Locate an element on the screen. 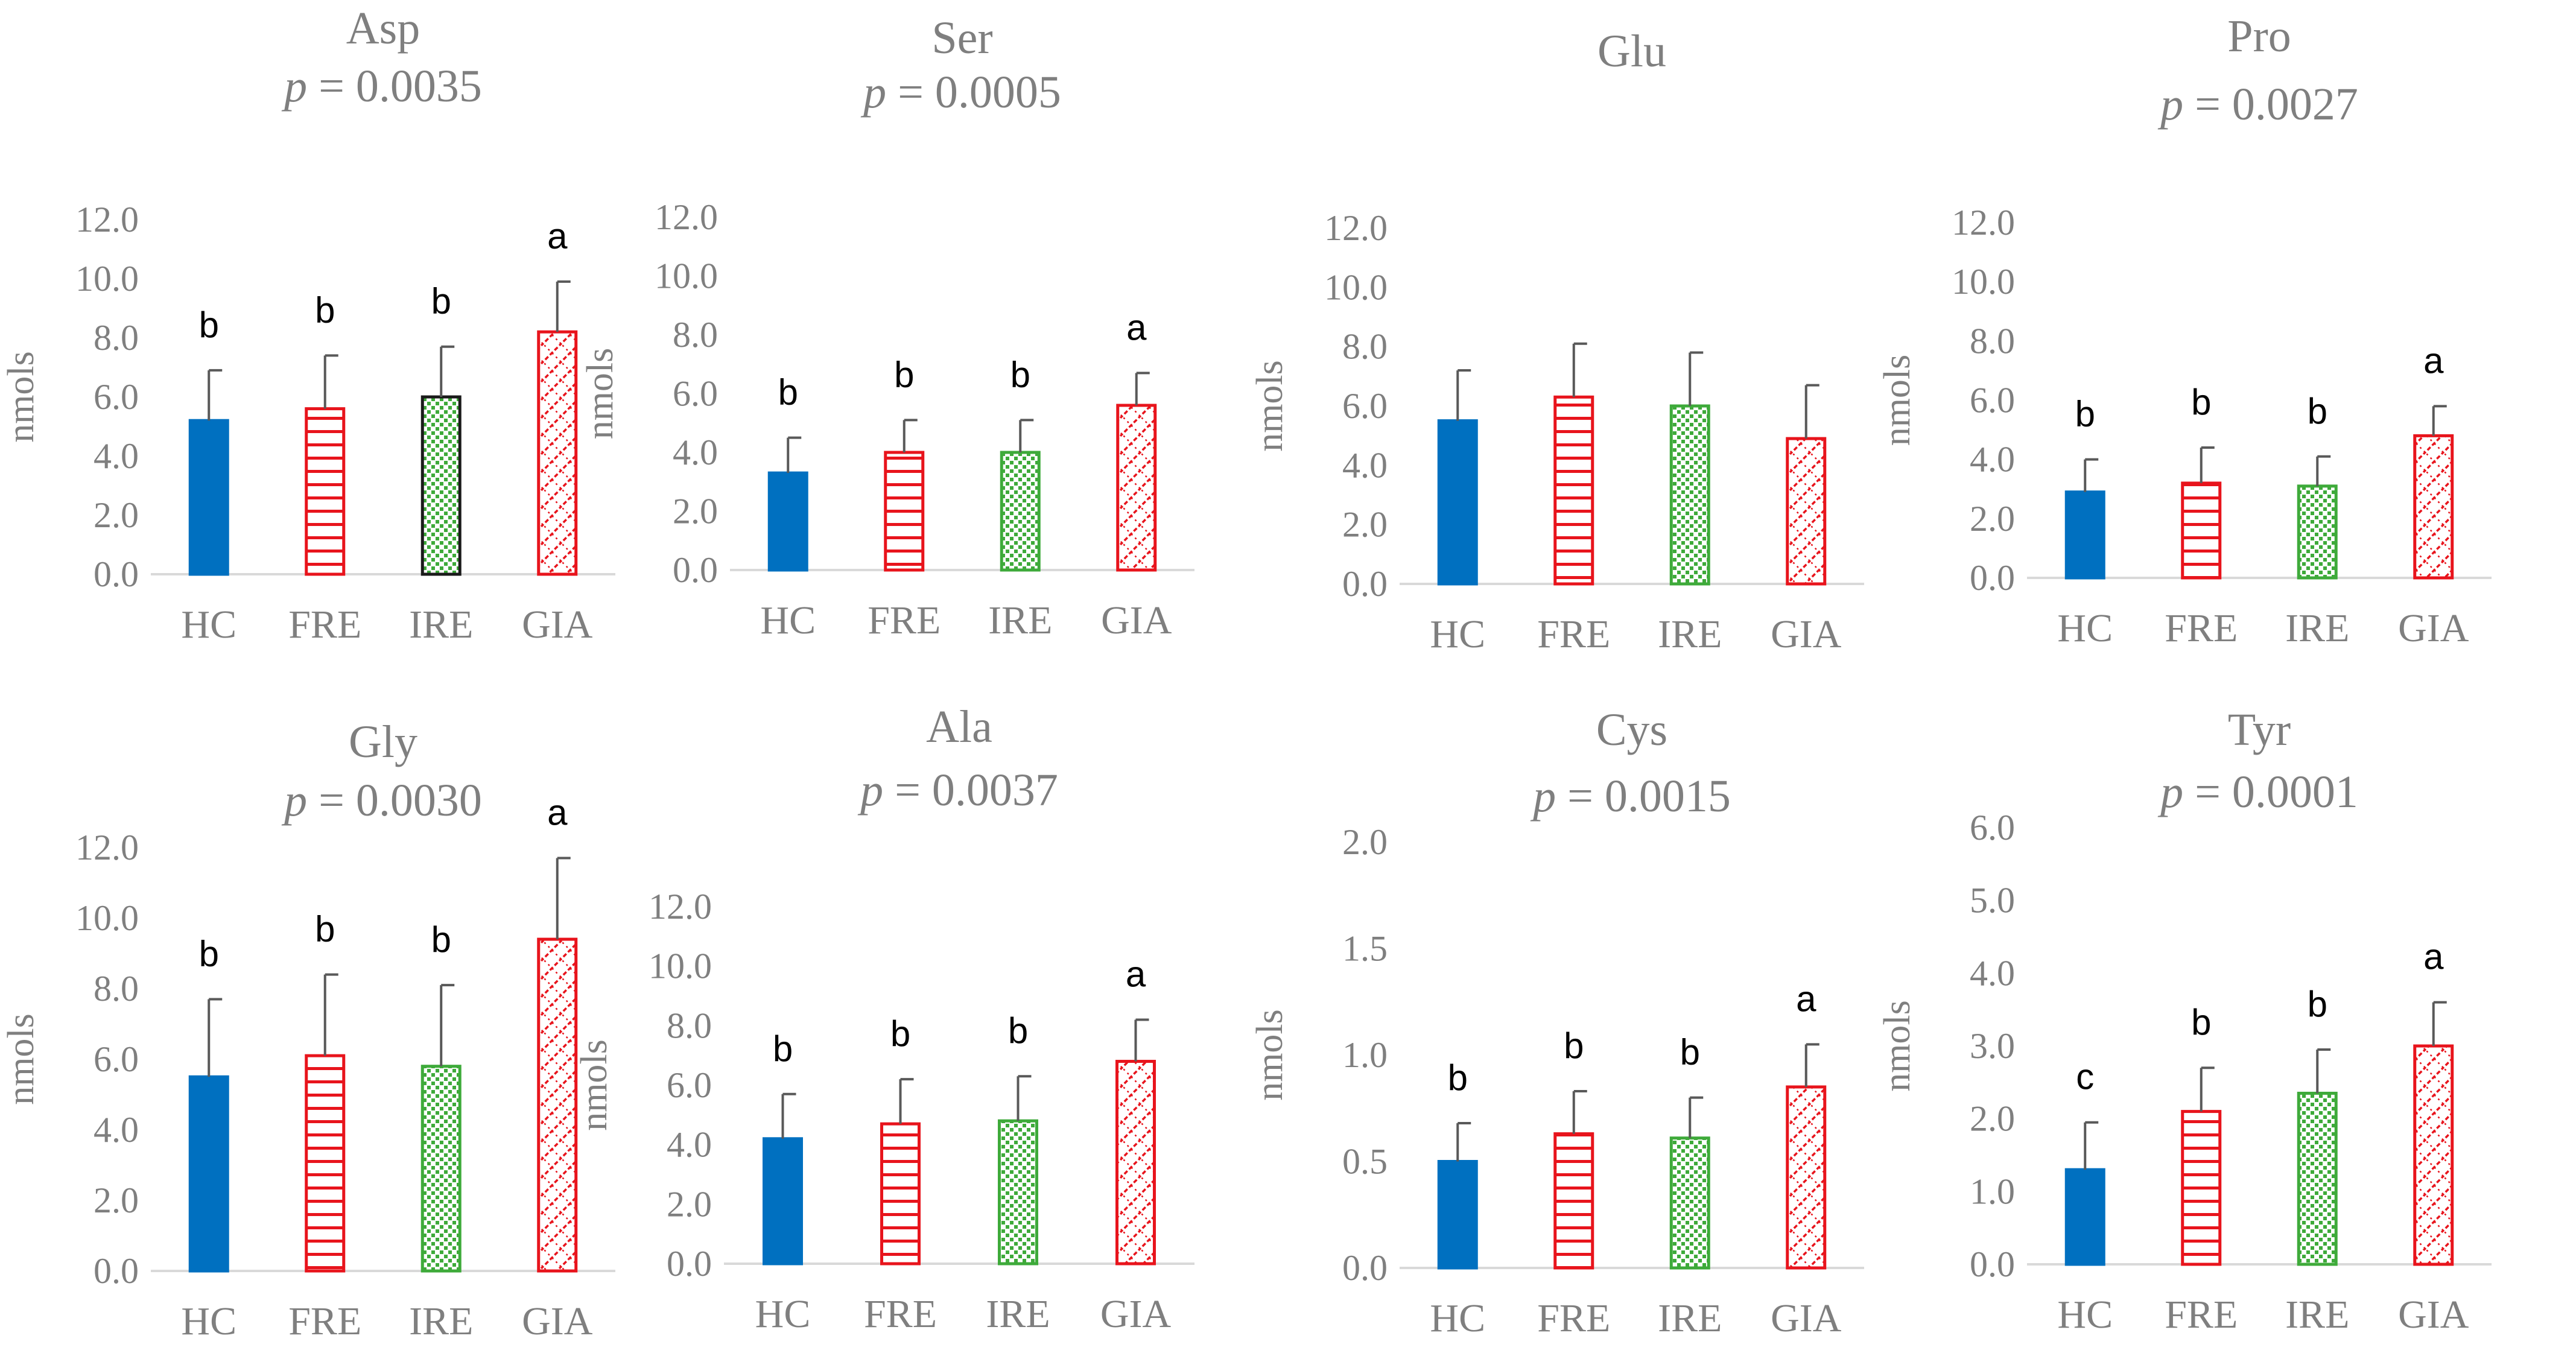  y-tick-label: 2.0 is located at coordinates (1993, 1119).